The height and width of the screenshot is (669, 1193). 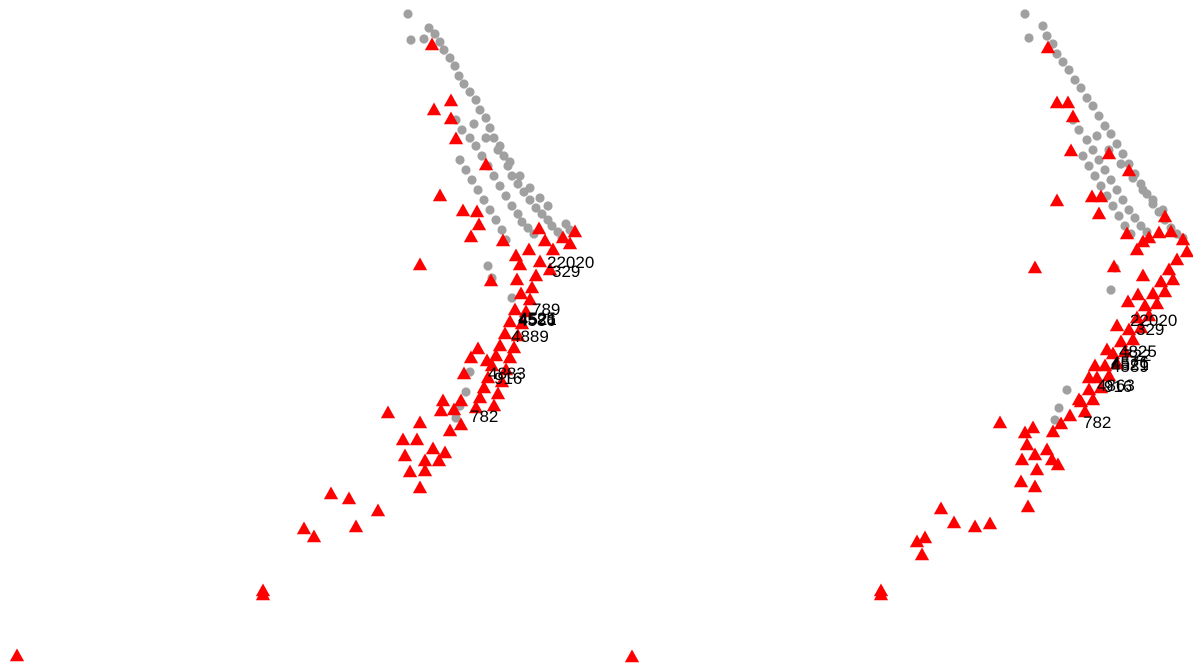 What do you see at coordinates (1137, 355) in the screenshot?
I see `point-label: 722` at bounding box center [1137, 355].